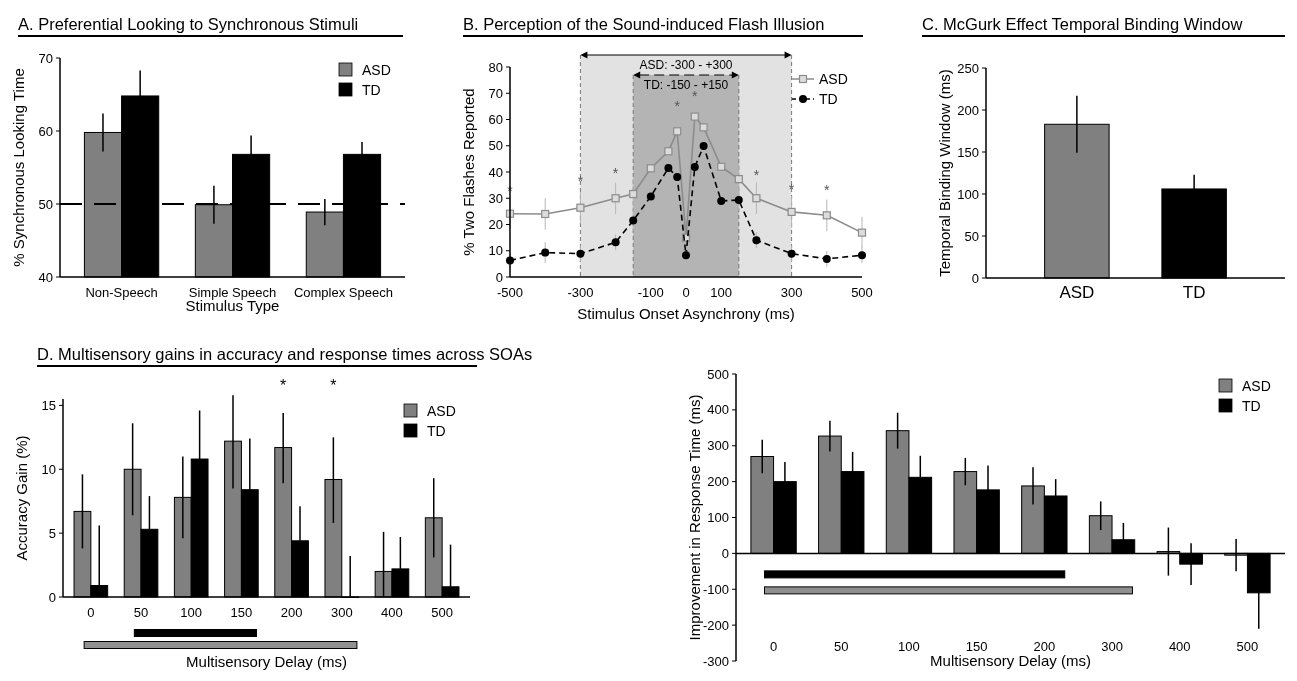 This screenshot has height=681, width=1297. What do you see at coordinates (968, 152) in the screenshot?
I see `y-tick-label: 150` at bounding box center [968, 152].